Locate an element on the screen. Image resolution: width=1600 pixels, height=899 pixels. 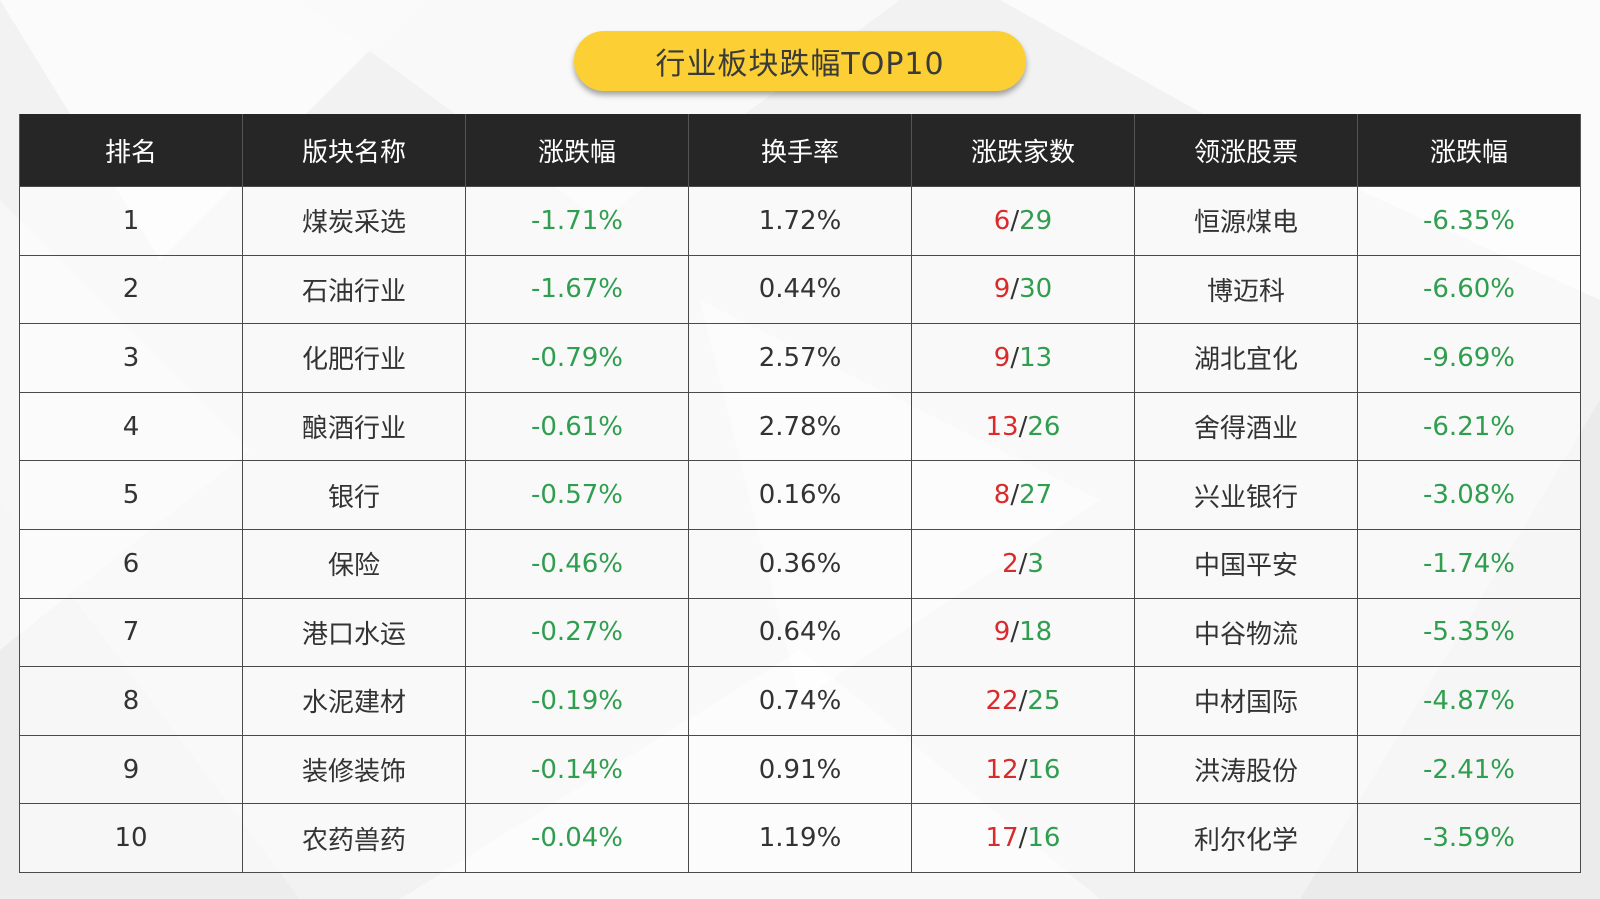
table-row: 9 装修装饰 -0.14% 0.91% 12/16 洪涛股份 -2.41% is located at coordinates (800, 769).